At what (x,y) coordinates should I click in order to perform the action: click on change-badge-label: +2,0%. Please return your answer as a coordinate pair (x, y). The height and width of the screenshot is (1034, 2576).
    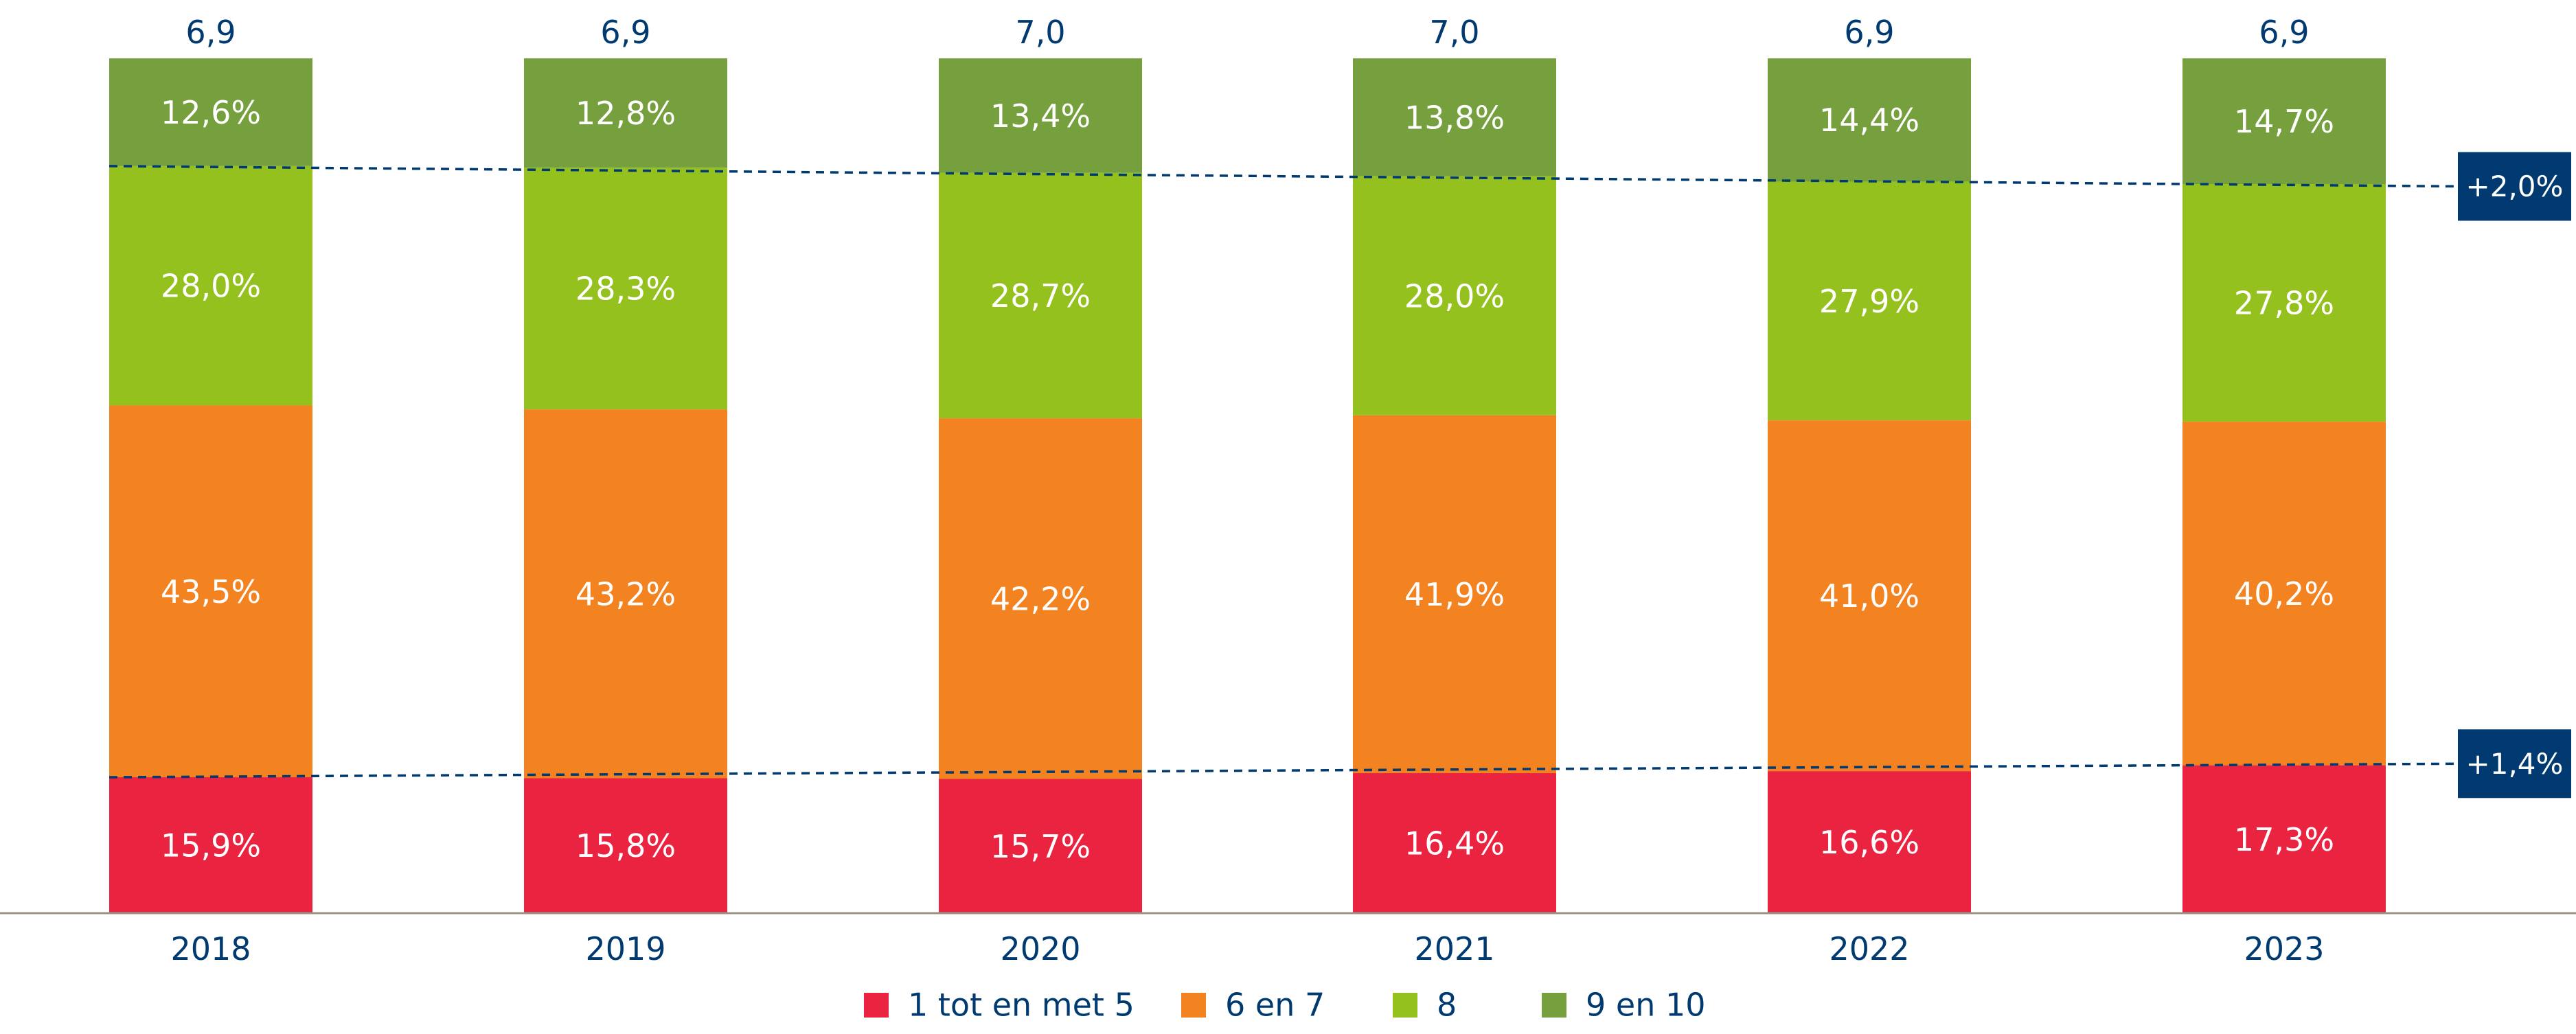
    Looking at the image, I should click on (2515, 186).